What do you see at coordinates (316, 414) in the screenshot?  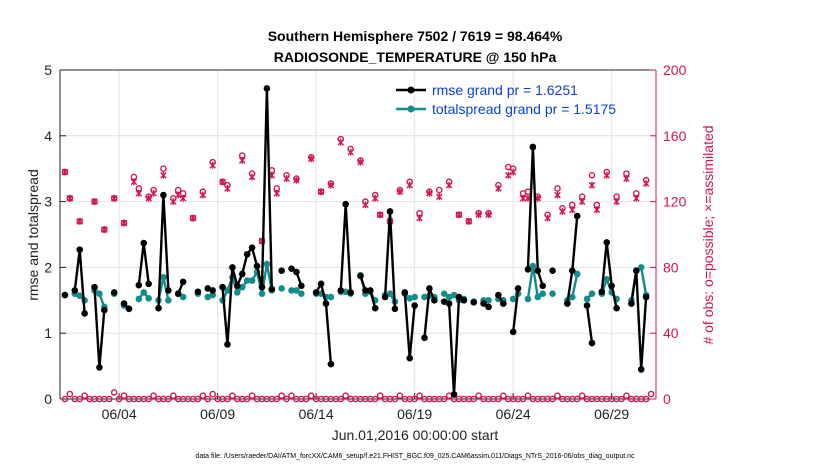 I see `x-tick-label: 06/14` at bounding box center [316, 414].